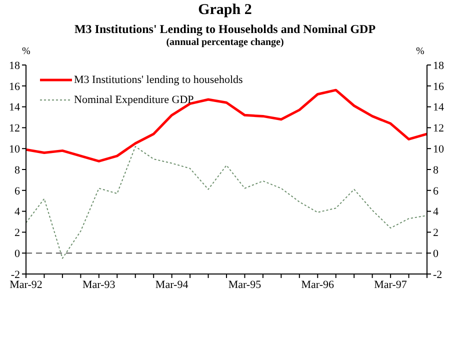  Describe the element at coordinates (438, 86) in the screenshot. I see `y2-tick-label: 16` at that location.